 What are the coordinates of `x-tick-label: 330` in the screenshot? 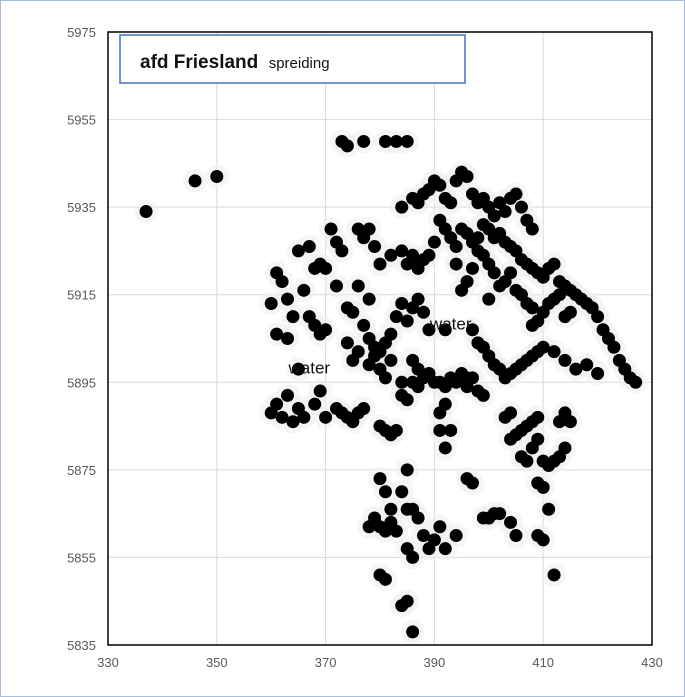 It's located at (108, 662).